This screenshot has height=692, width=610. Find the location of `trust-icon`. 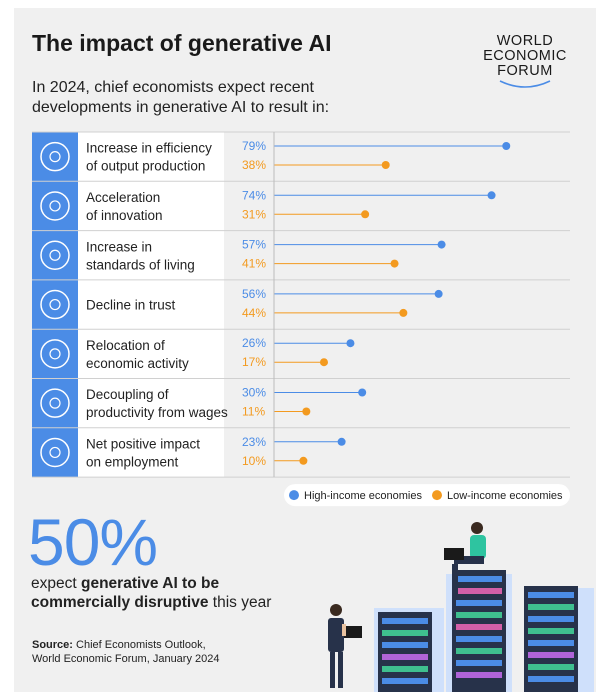

trust-icon is located at coordinates (55, 304).